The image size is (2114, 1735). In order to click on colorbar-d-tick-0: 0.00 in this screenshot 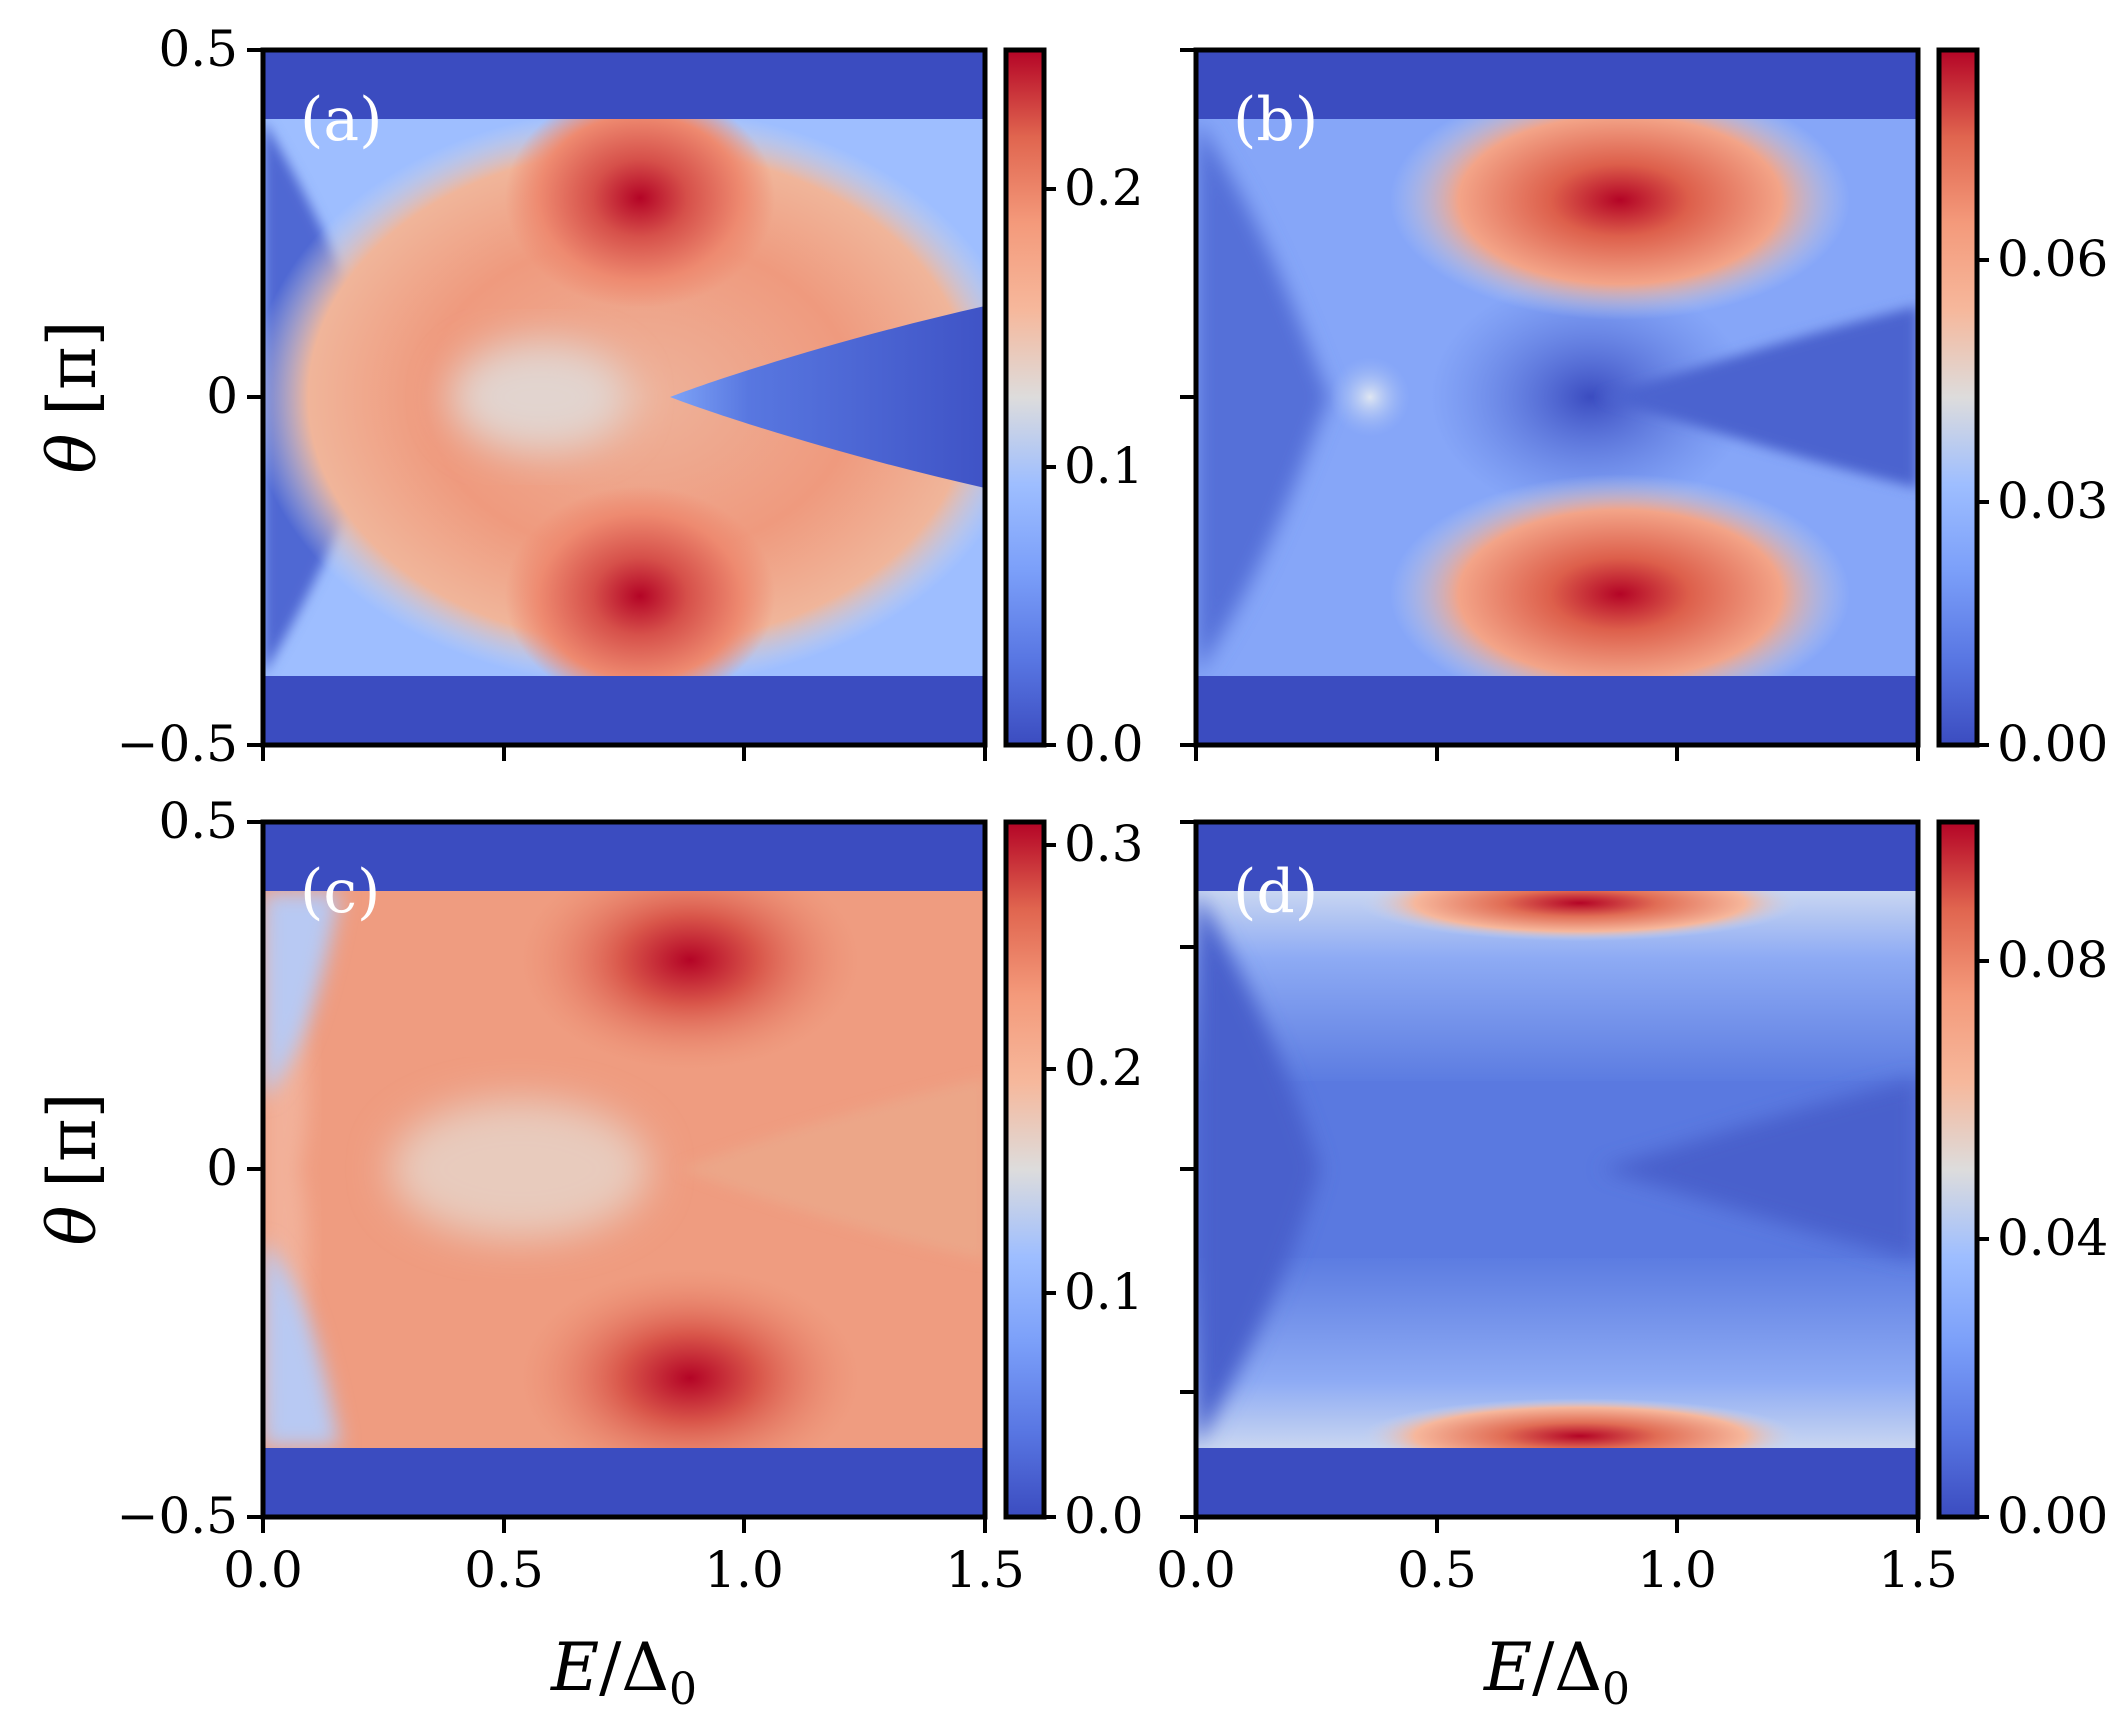, I will do `click(2052, 1516)`.